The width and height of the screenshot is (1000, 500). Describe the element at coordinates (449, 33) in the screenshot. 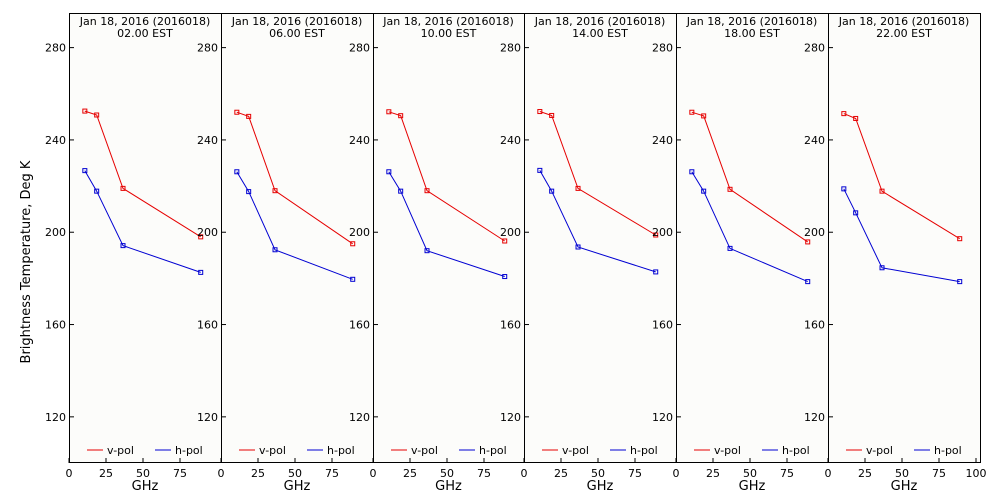

I see `panel-title-time: 10.00 EST` at that location.